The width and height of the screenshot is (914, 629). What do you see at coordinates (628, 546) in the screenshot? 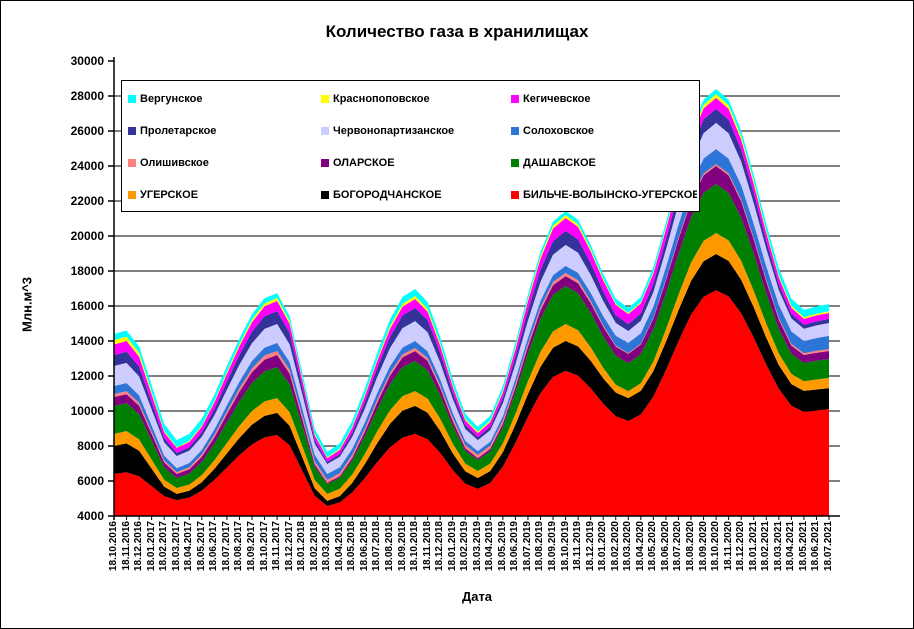
I see `x-tick-label: 18.03.2020` at bounding box center [628, 546].